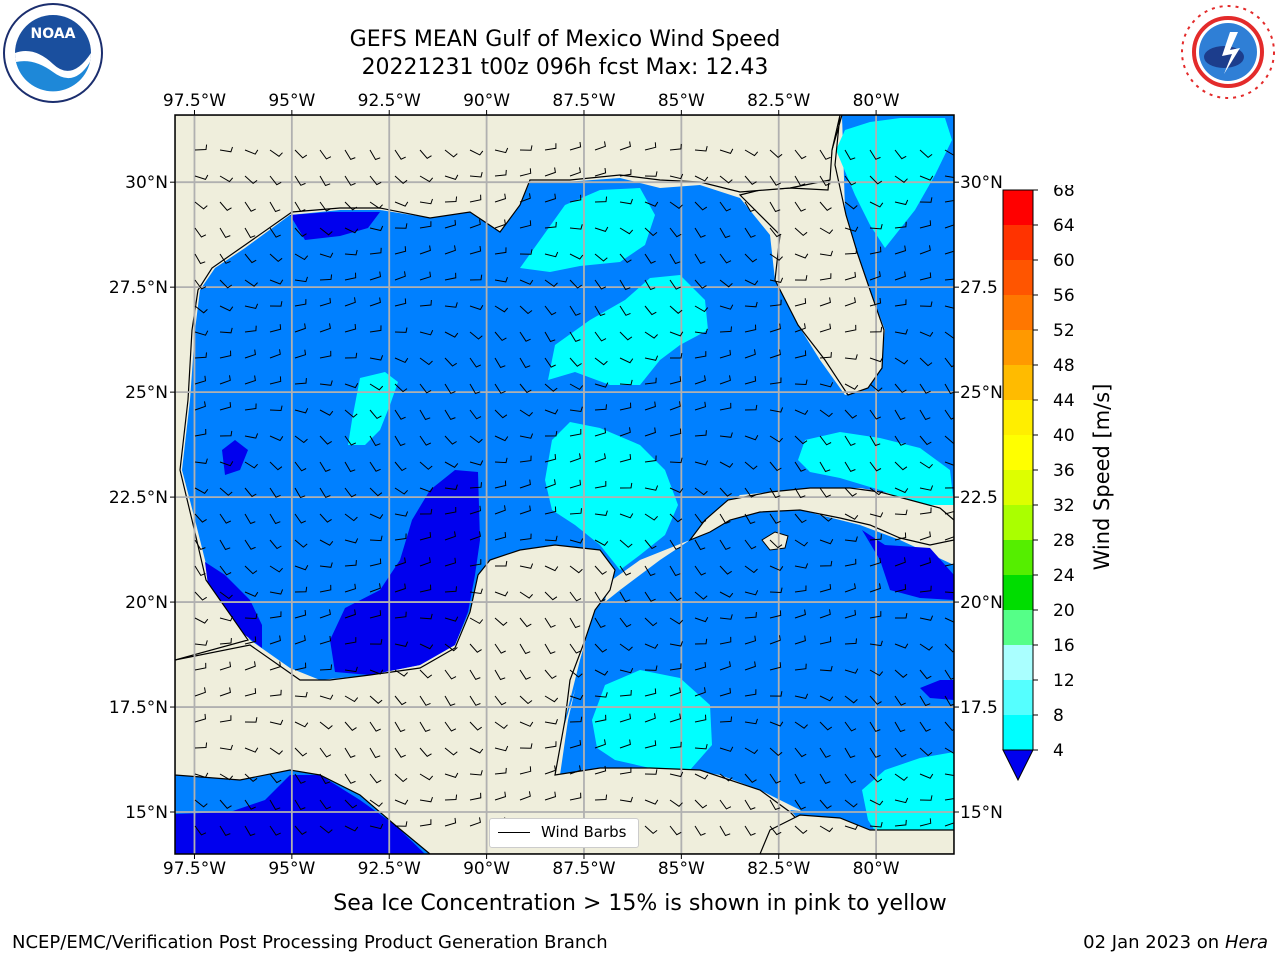  Describe the element at coordinates (1064, 471) in the screenshot. I see `colorbar-tick-label-8: 36` at that location.